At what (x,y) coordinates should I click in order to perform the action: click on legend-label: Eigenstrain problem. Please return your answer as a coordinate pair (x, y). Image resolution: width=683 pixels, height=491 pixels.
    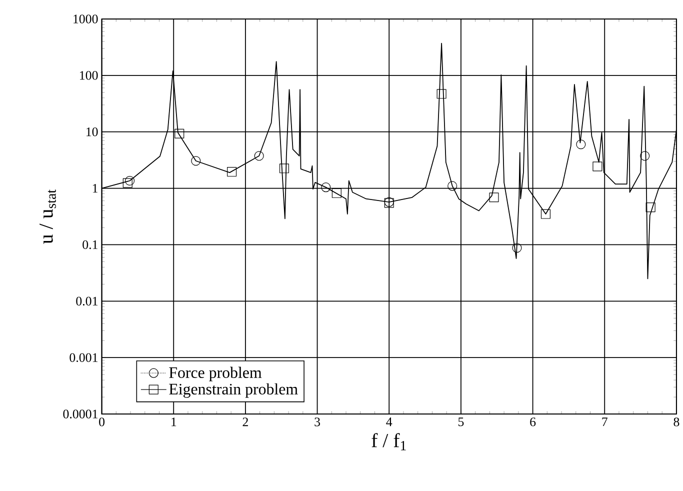
    Looking at the image, I should click on (233, 390).